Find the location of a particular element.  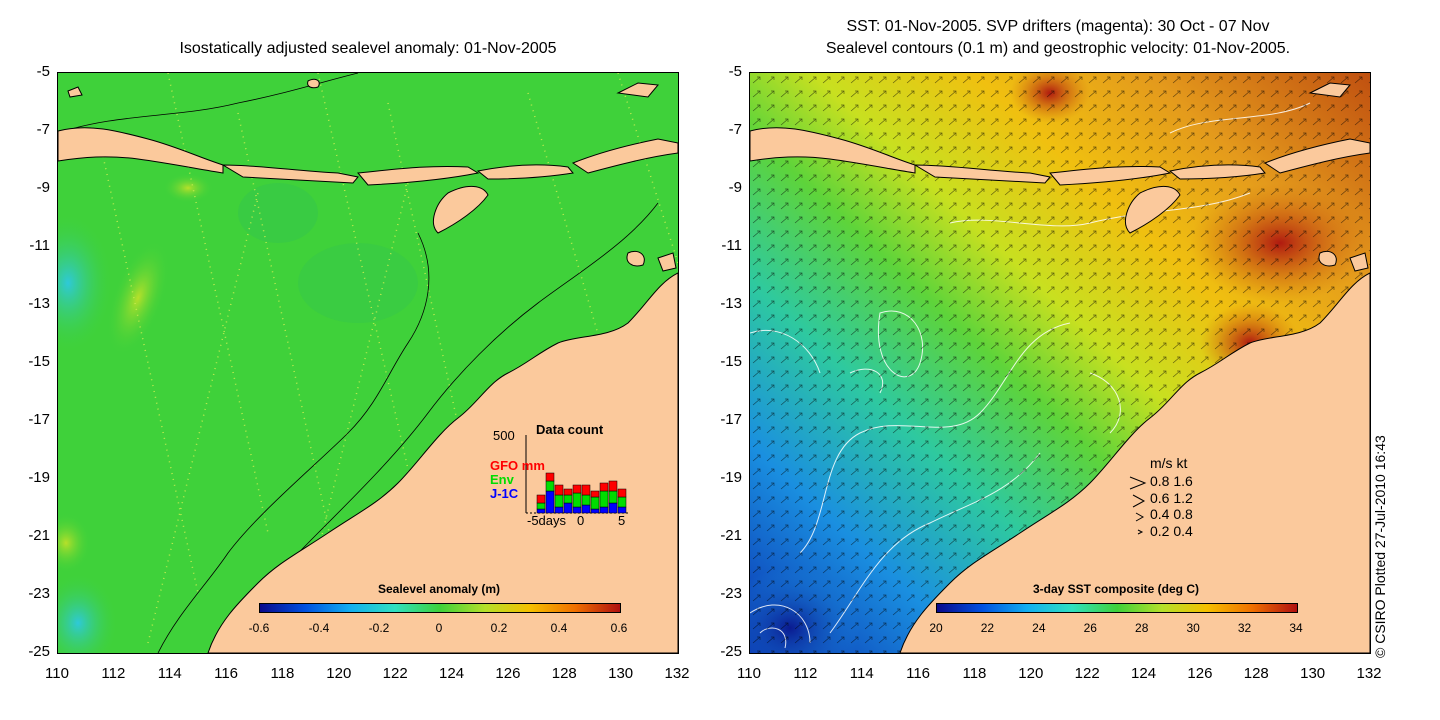

right-xticks-tick: 120 is located at coordinates (1031, 673).